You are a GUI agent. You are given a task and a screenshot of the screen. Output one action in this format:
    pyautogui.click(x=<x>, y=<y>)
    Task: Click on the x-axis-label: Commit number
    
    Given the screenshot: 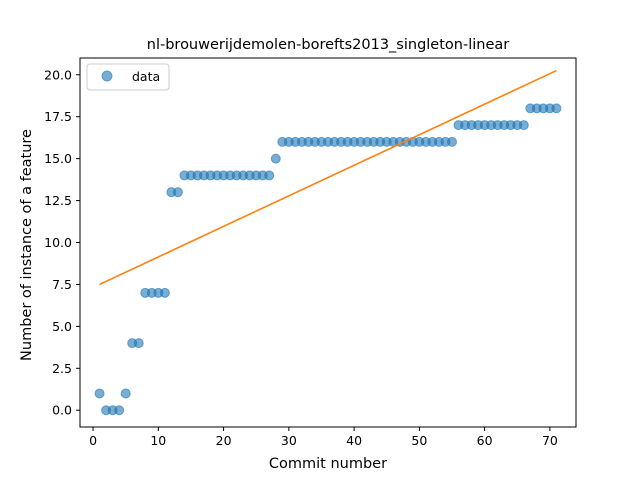 What is the action you would take?
    pyautogui.click(x=328, y=464)
    